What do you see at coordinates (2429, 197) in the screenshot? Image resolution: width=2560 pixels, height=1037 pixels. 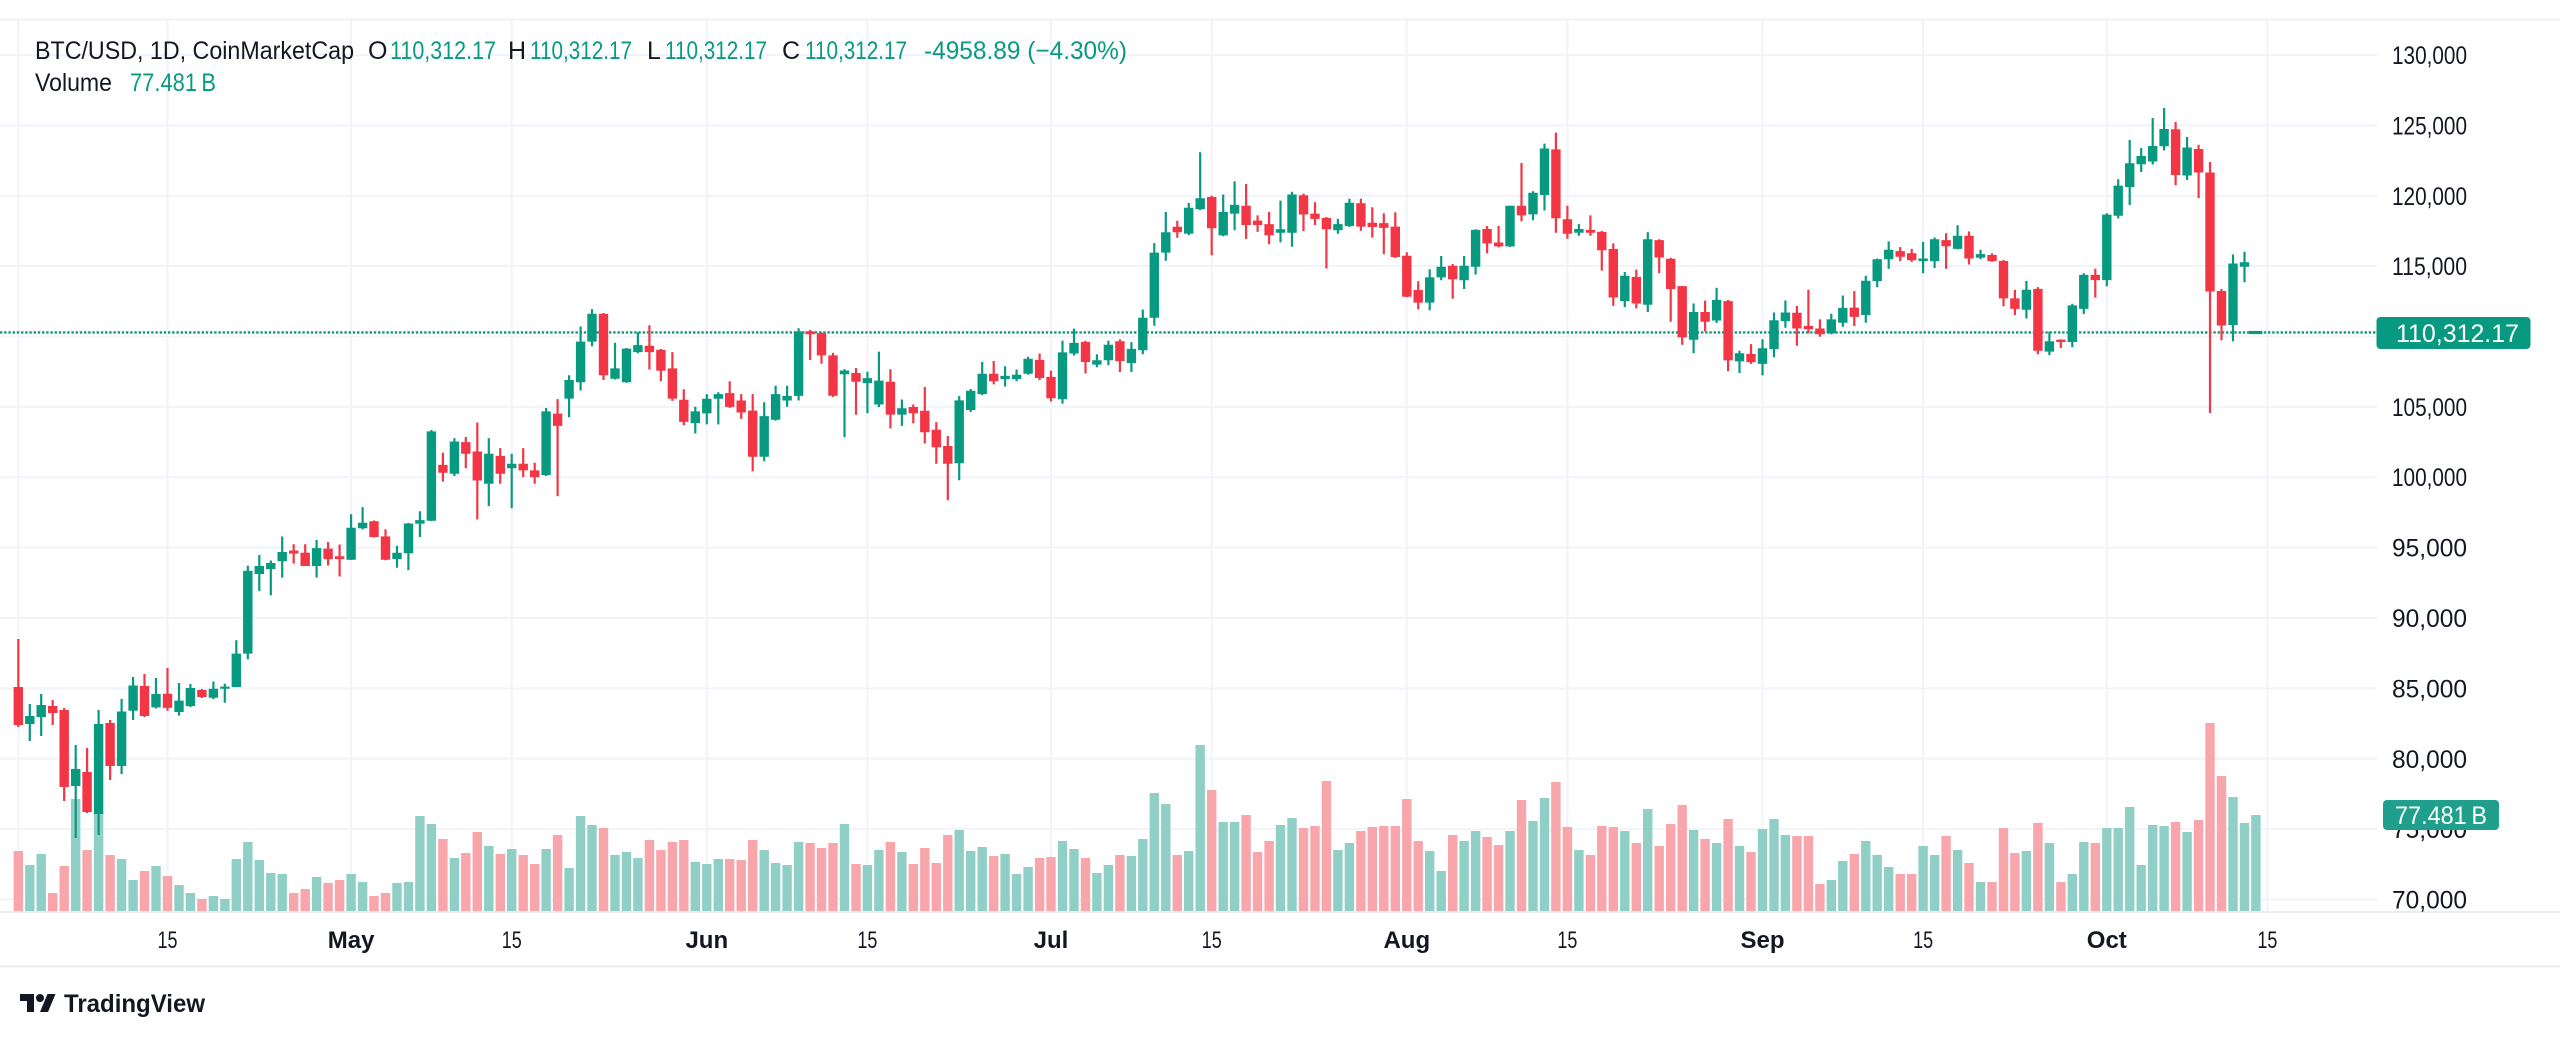 I see `svg-text: 120,000` at bounding box center [2429, 197].